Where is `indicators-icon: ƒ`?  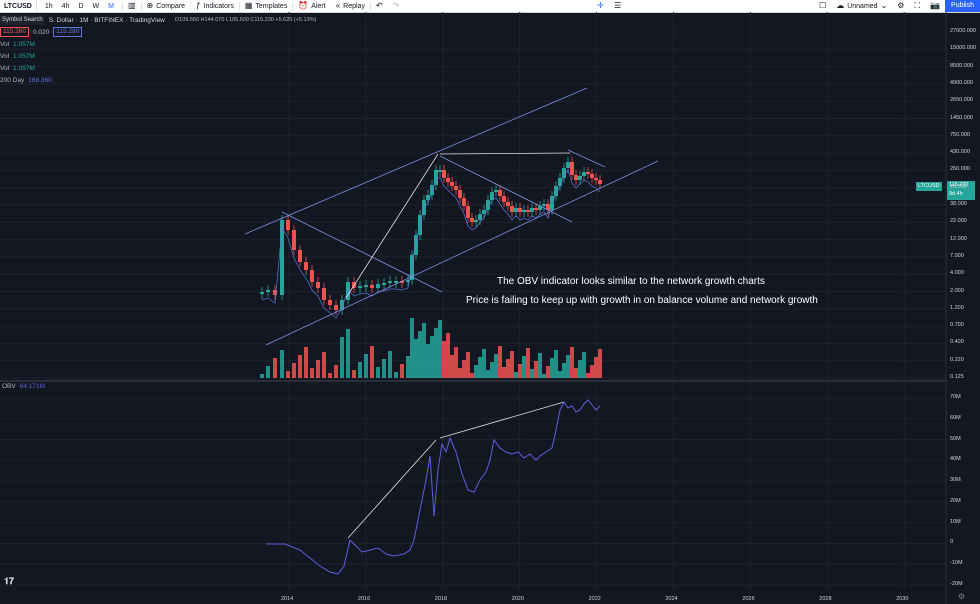
indicators-icon: ƒ is located at coordinates (198, 5).